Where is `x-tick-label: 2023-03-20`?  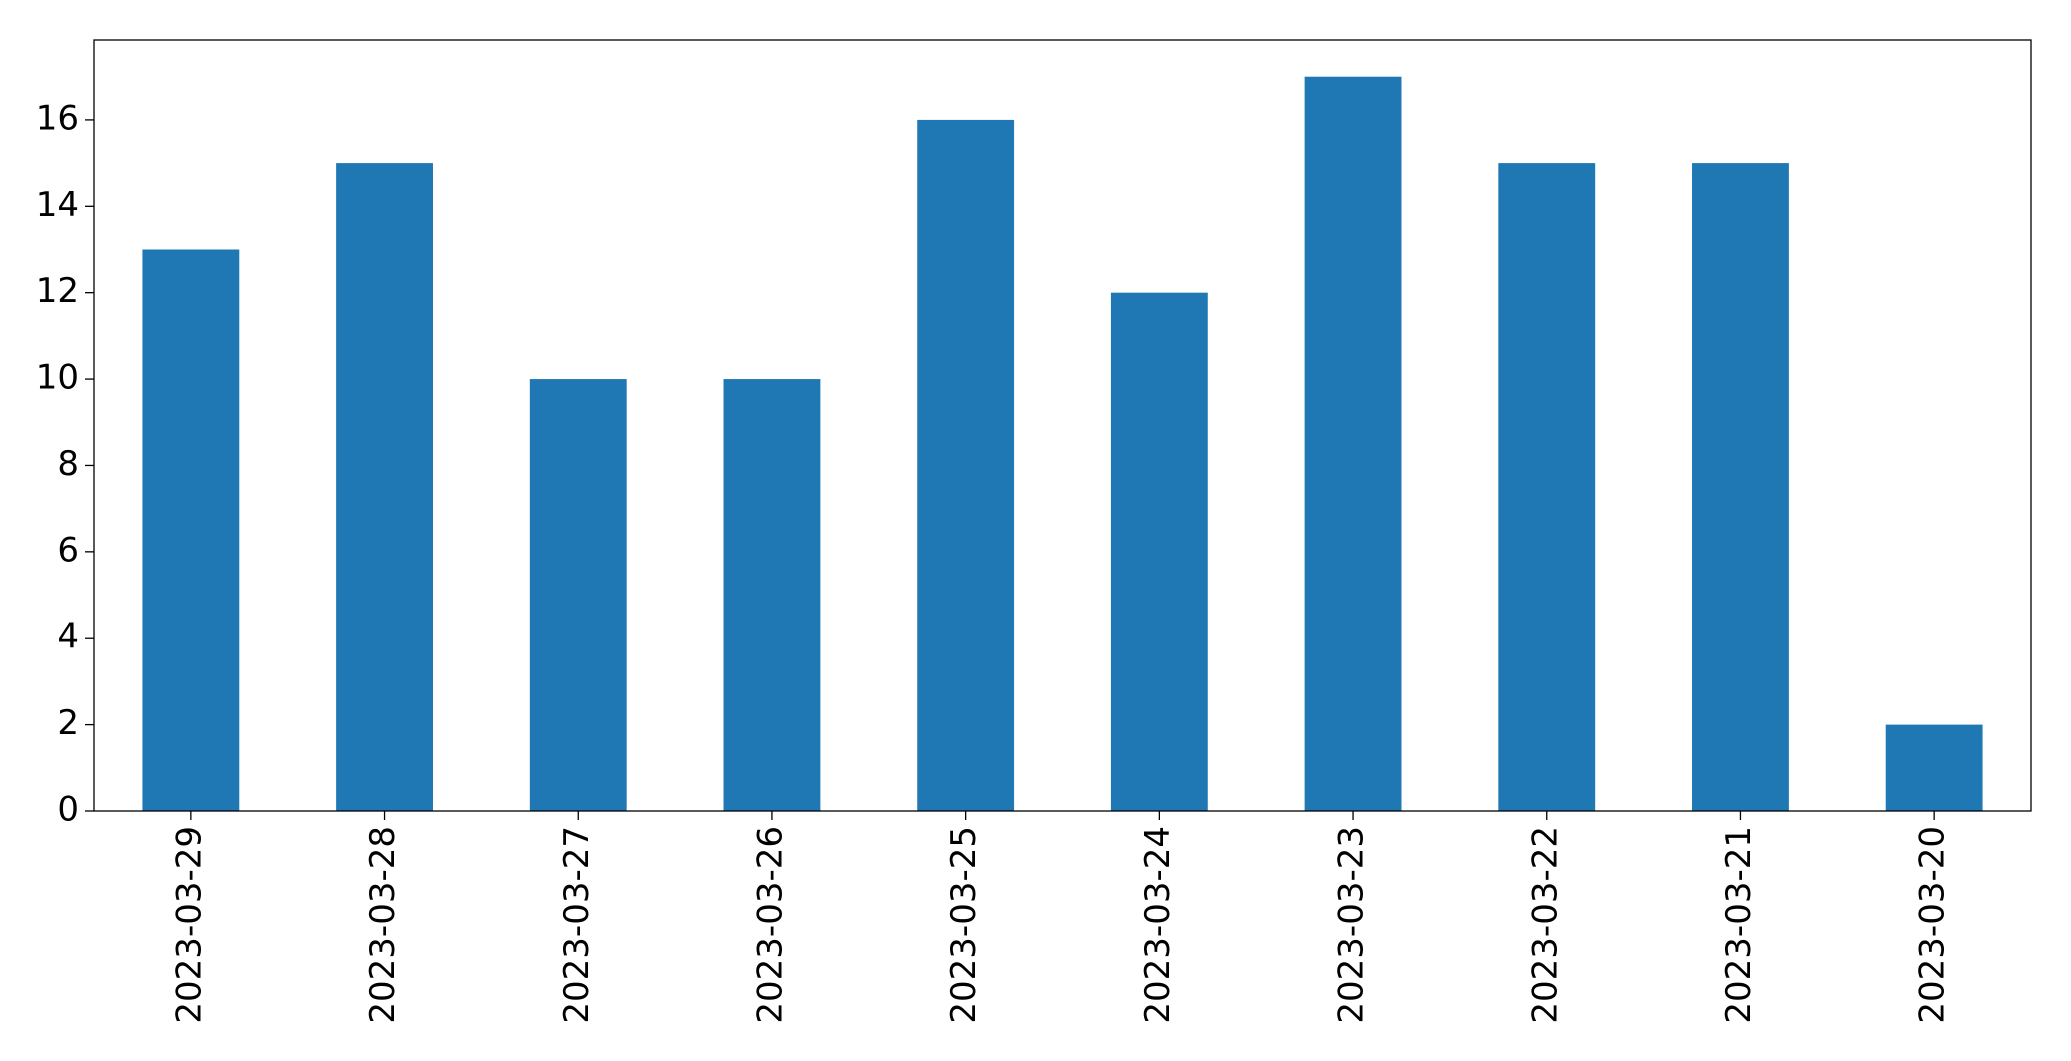 x-tick-label: 2023-03-20 is located at coordinates (1933, 925).